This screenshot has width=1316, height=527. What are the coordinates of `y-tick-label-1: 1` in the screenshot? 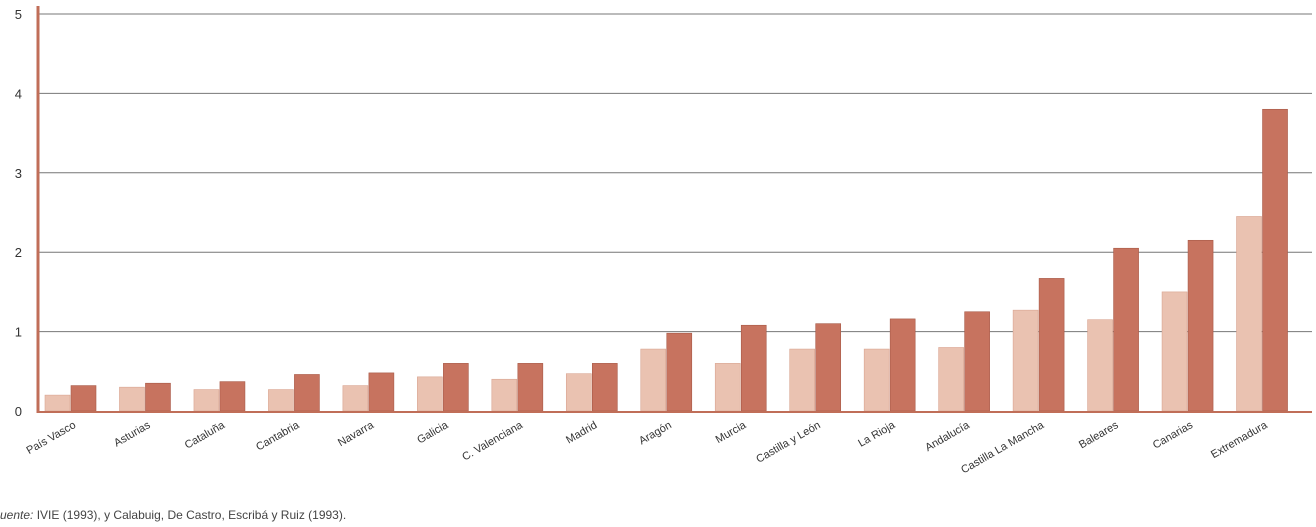 It's located at (18, 332).